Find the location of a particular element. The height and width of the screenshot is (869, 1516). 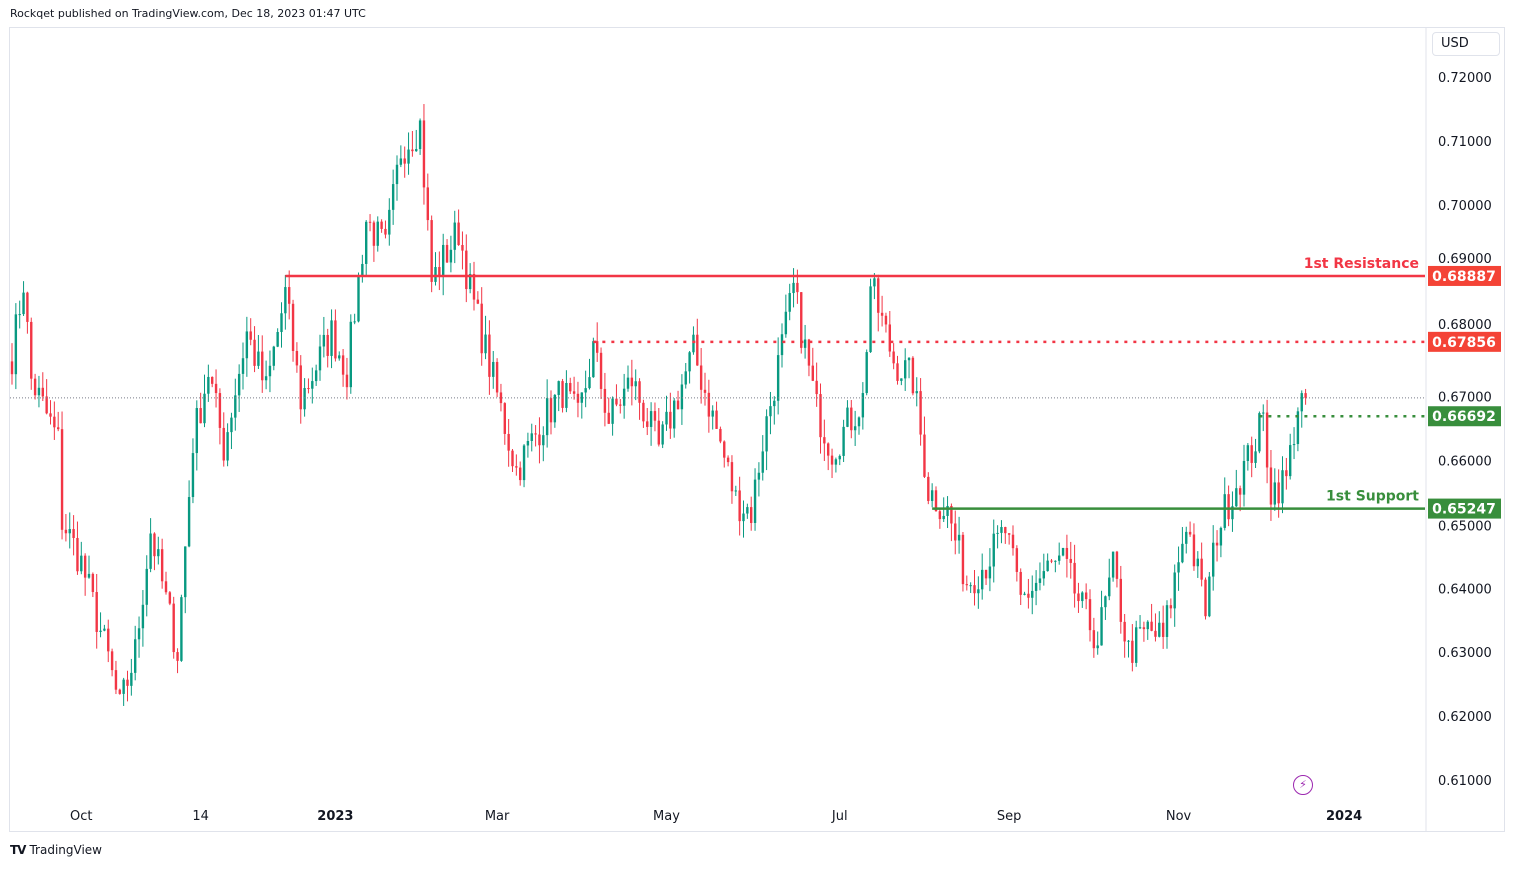

y-tick-label: 0.68000 is located at coordinates (1465, 325).